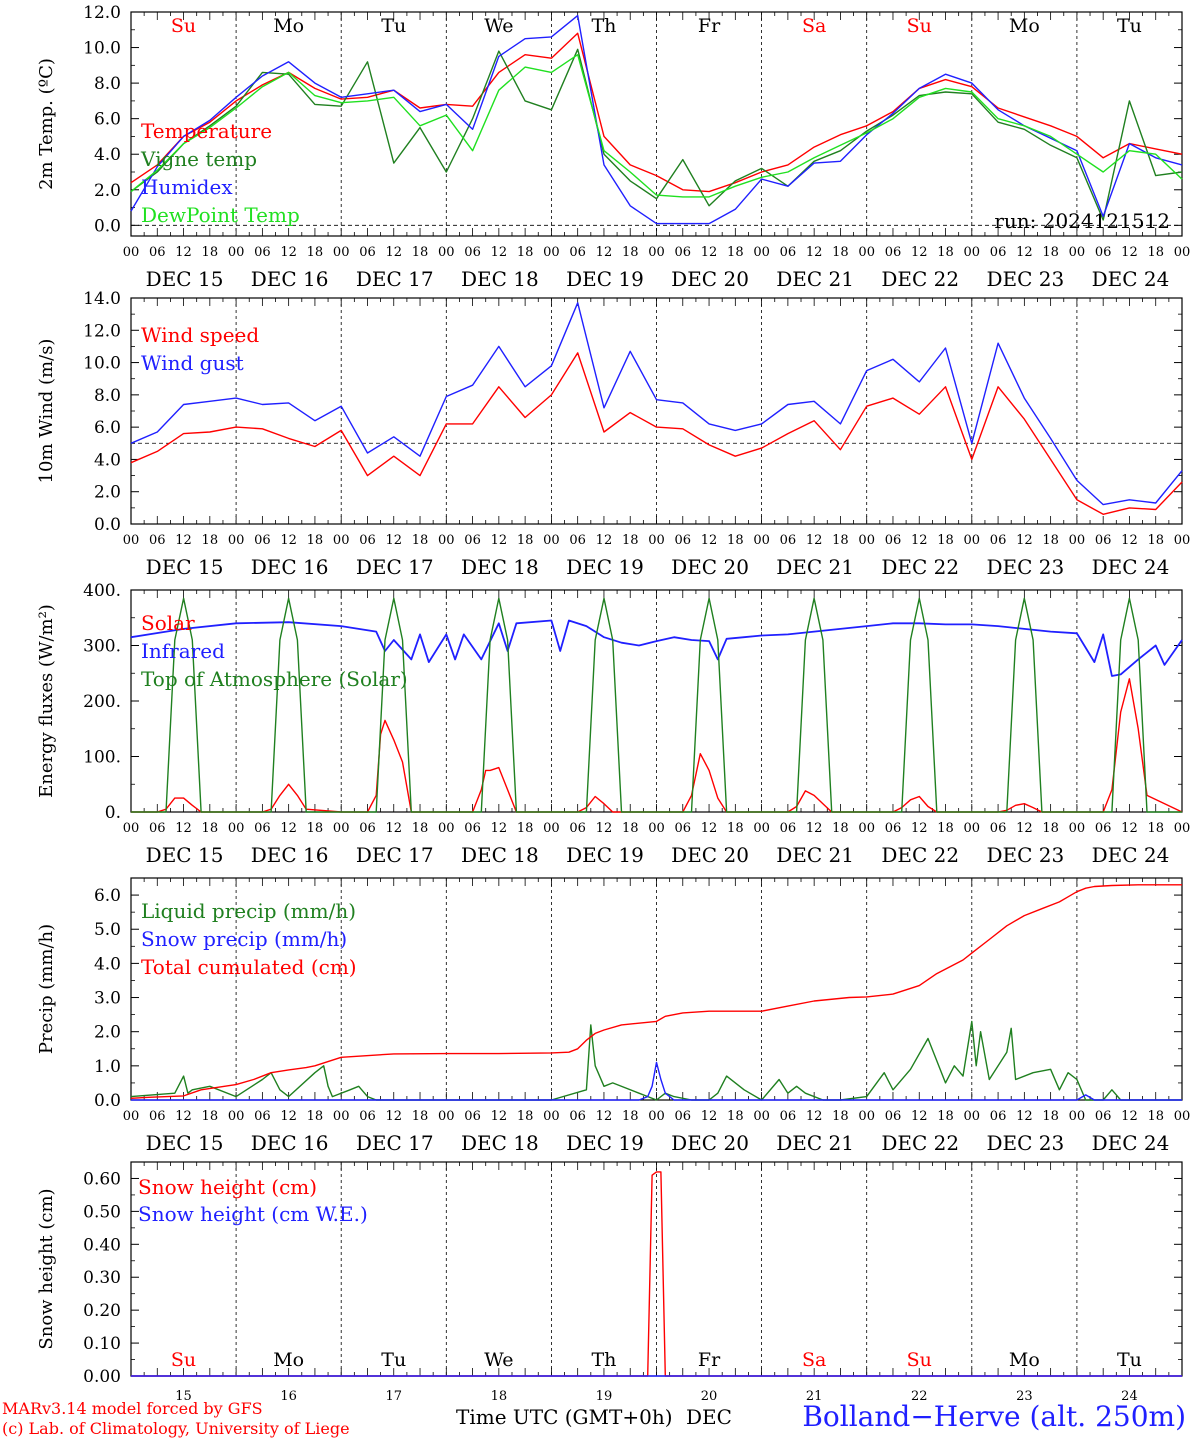 The height and width of the screenshot is (1440, 1194). I want to click on date-label: DEC 18, so click(500, 855).